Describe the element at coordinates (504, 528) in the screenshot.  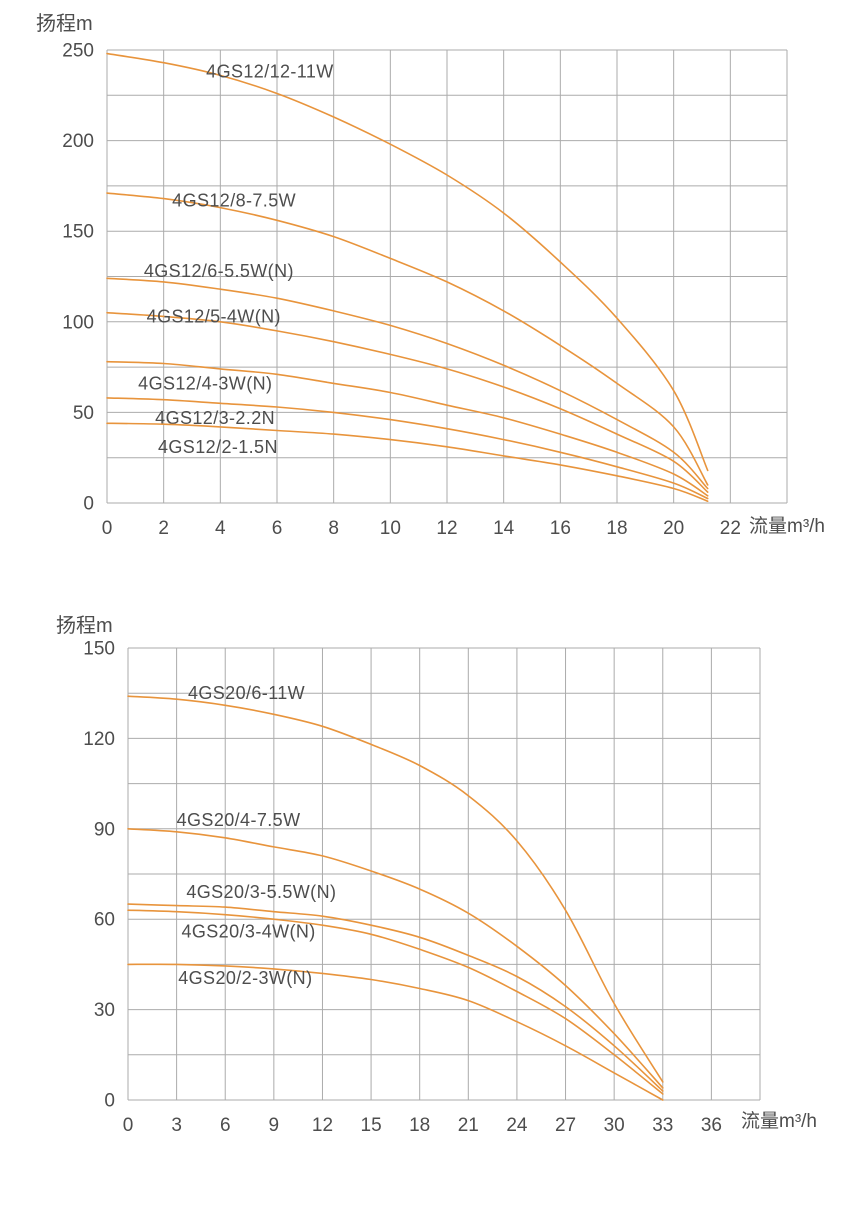
I see `x-tick-label: 14` at that location.